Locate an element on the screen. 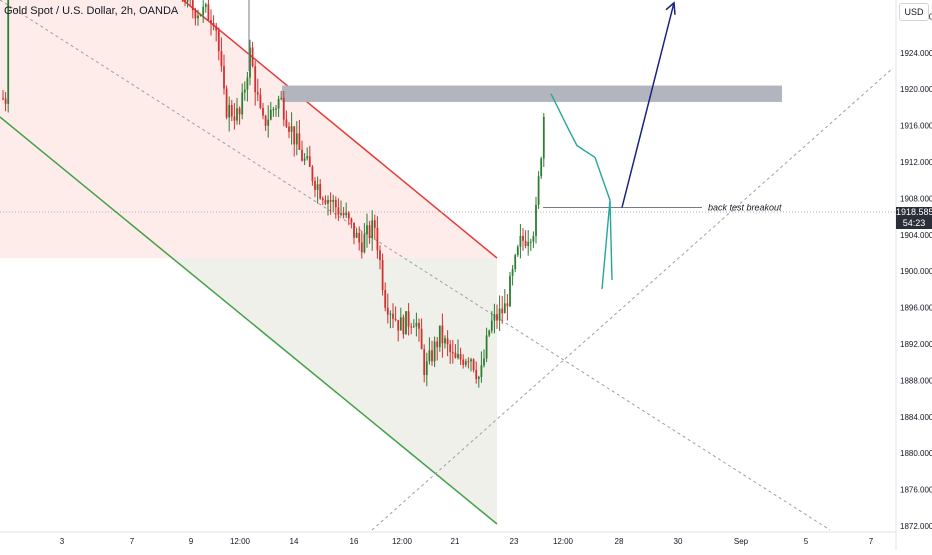  reactive-zone-label: reactive zone is located at coordinates (773, 0).